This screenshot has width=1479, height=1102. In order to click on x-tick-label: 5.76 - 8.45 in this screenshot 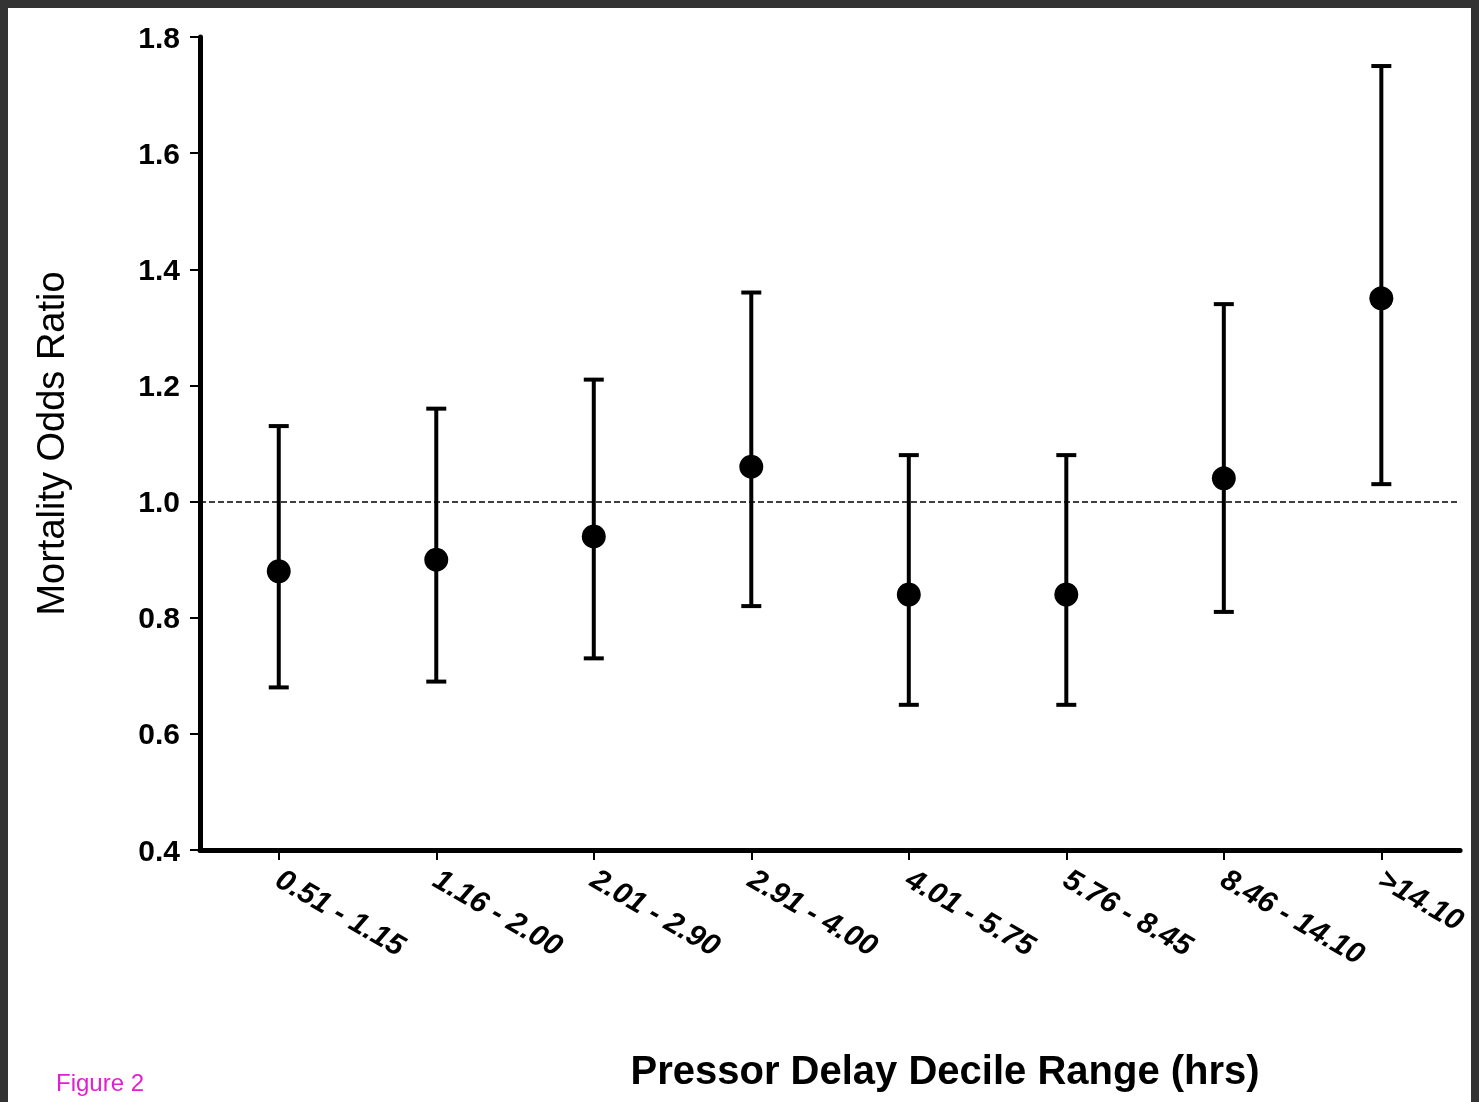, I will do `click(1129, 912)`.